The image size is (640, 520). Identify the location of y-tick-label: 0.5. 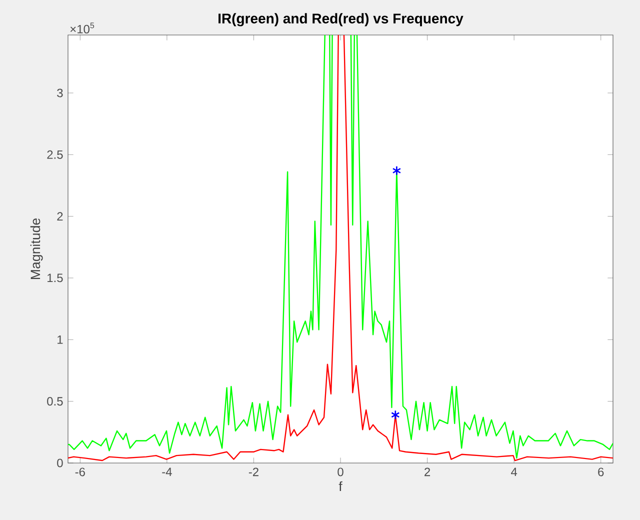
(55, 401).